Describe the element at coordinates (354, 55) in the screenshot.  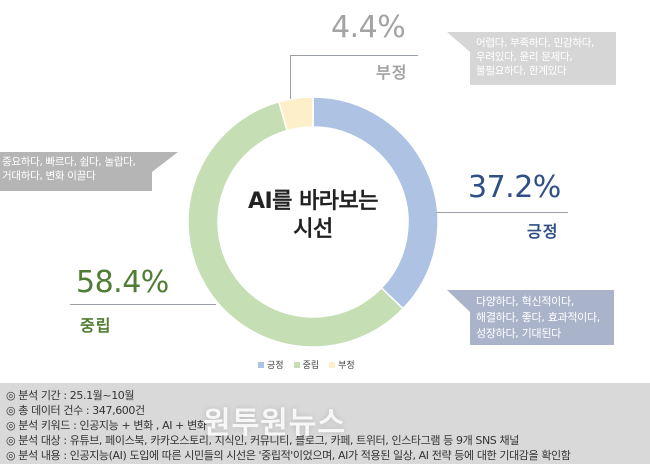
I see `leader-line-negative` at that location.